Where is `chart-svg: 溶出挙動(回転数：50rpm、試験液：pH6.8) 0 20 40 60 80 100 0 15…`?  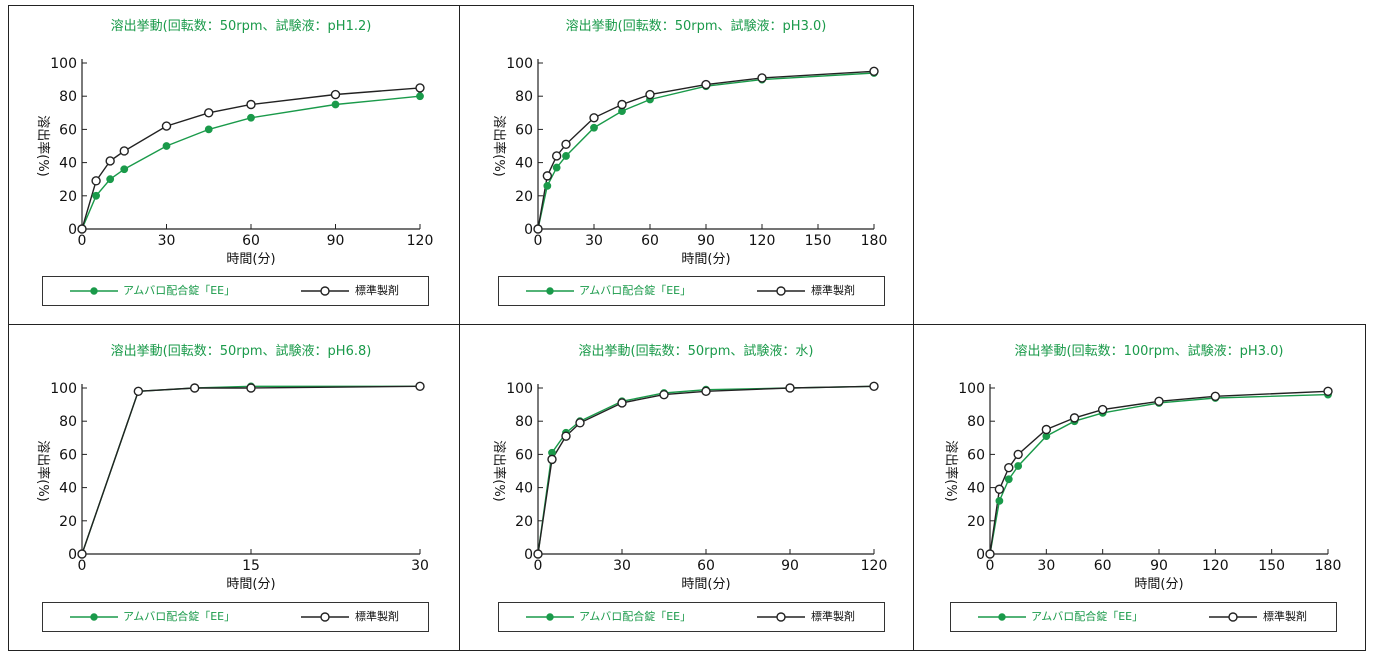
chart-svg: 溶出挙動(回転数：50rpm、試験液：pH6.8) 0 20 40 60 80 100 0 15… is located at coordinates (232, 467).